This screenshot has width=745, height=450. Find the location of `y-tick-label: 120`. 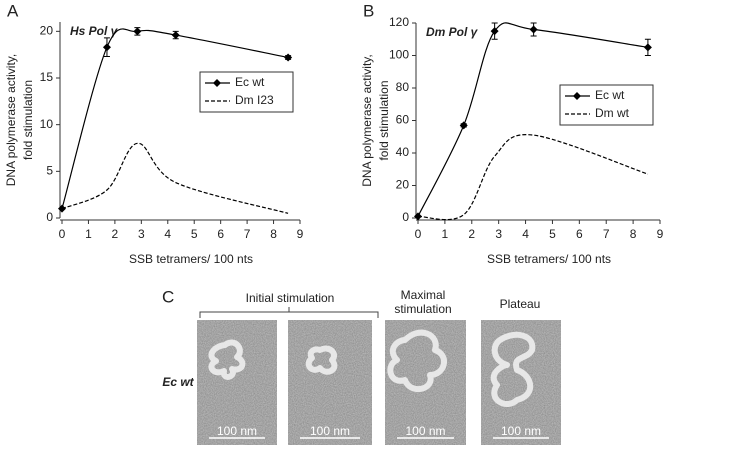

y-tick-label: 120 is located at coordinates (399, 22).